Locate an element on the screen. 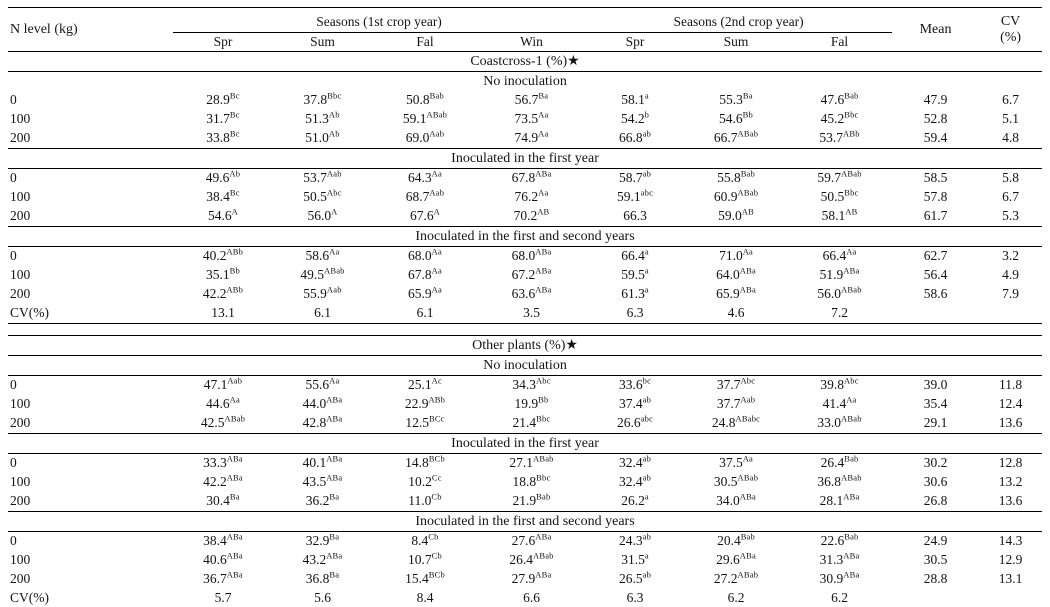 This screenshot has height=607, width=1050. n-level-label: 100 is located at coordinates (20, 119).